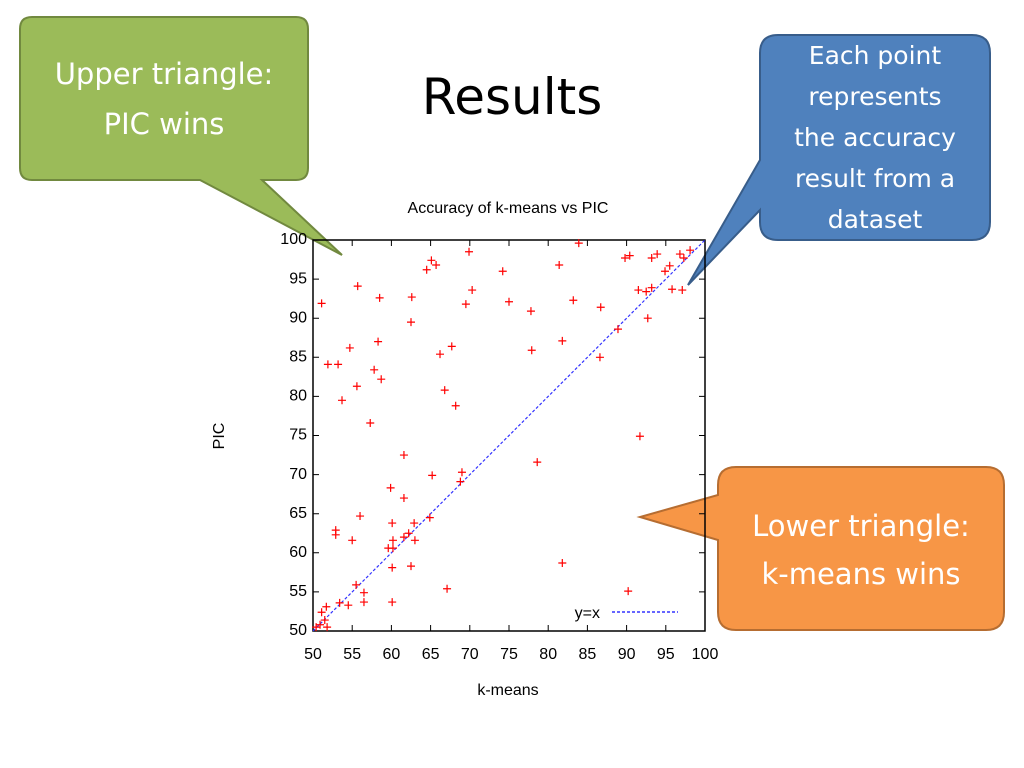 The width and height of the screenshot is (1024, 768). Describe the element at coordinates (512, 97) in the screenshot. I see `slide-title: Results` at that location.